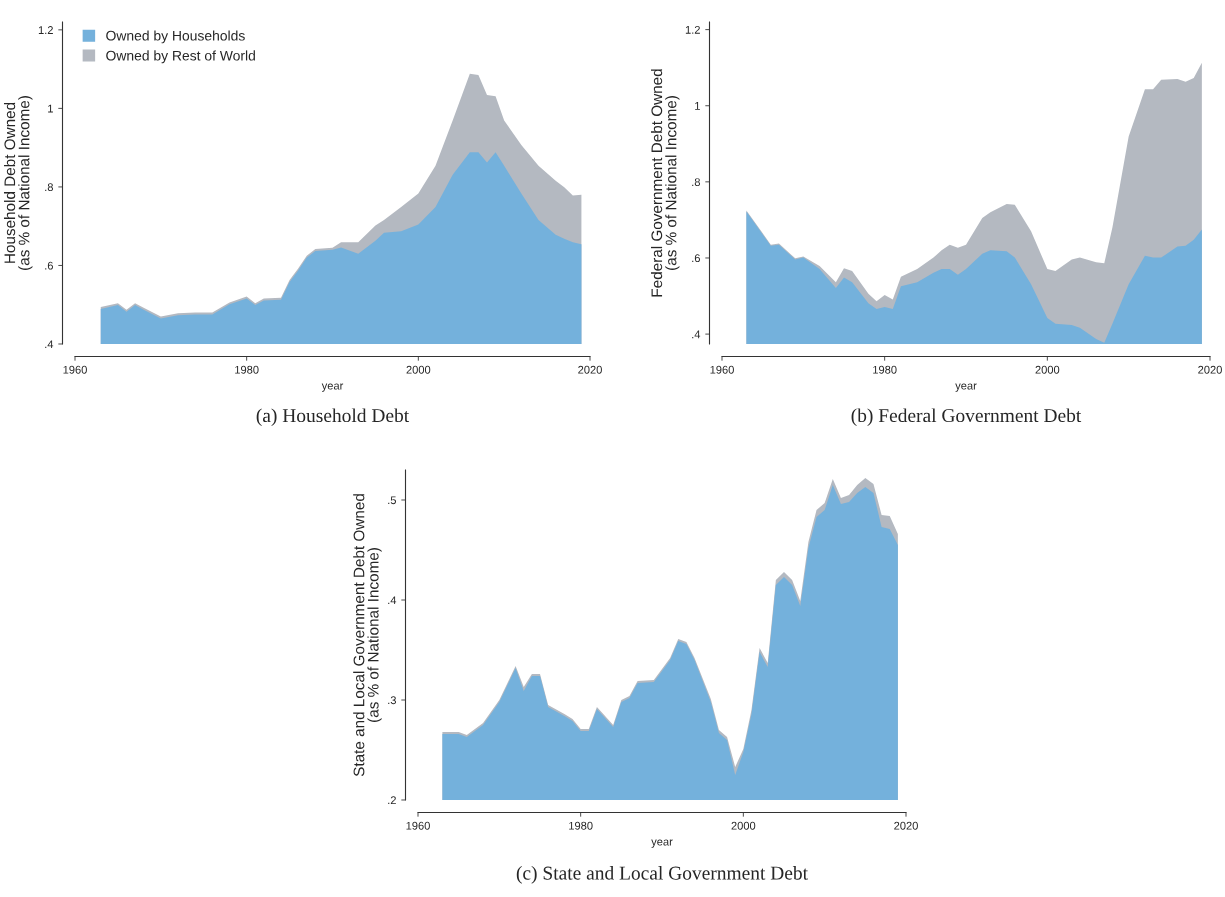 The width and height of the screenshot is (1225, 897). Describe the element at coordinates (175, 37) in the screenshot. I see `legend-label: Owned by Households` at that location.